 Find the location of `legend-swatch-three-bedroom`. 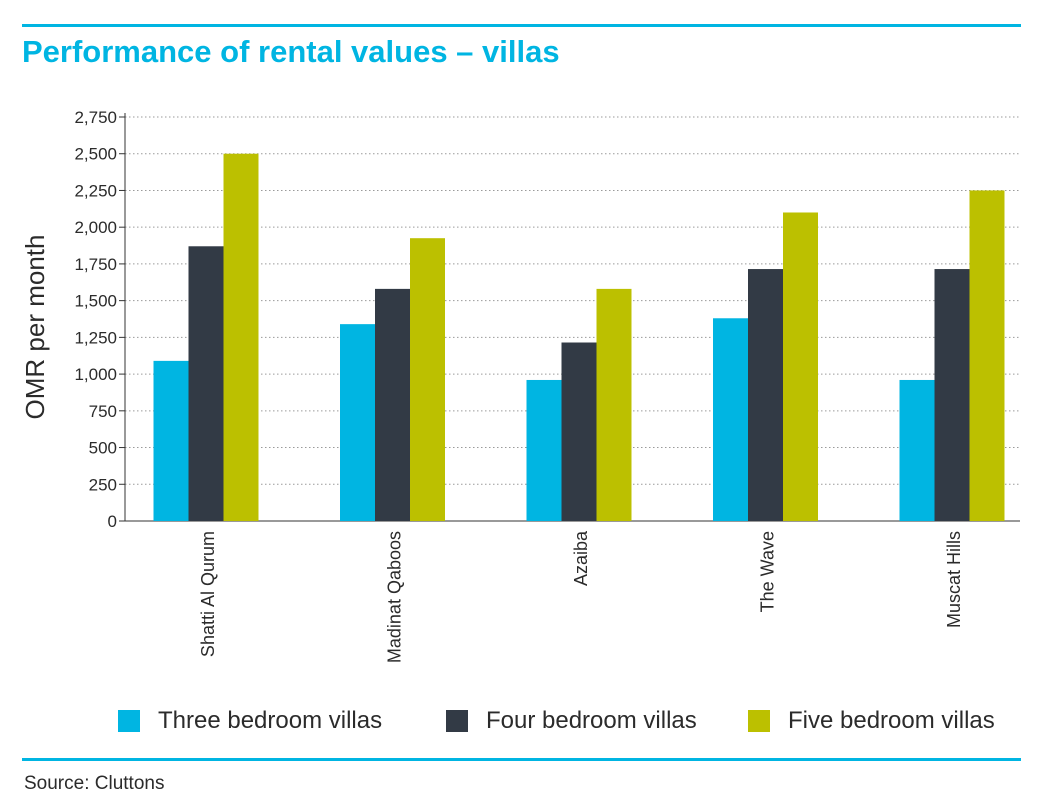

legend-swatch-three-bedroom is located at coordinates (129, 721).